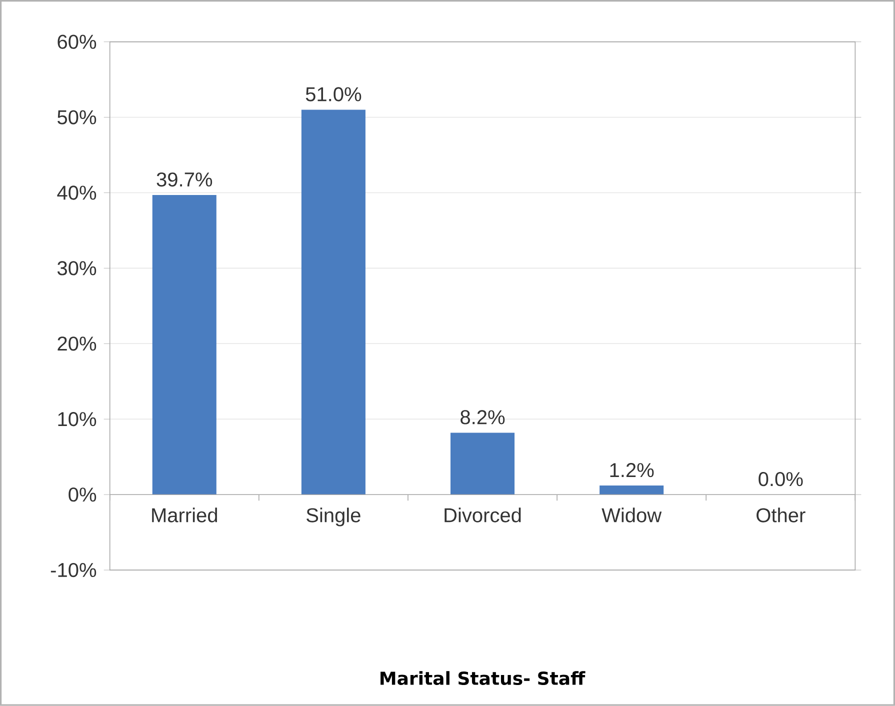 The width and height of the screenshot is (895, 706). Describe the element at coordinates (82, 495) in the screenshot. I see `y-tick-label: 0%` at that location.